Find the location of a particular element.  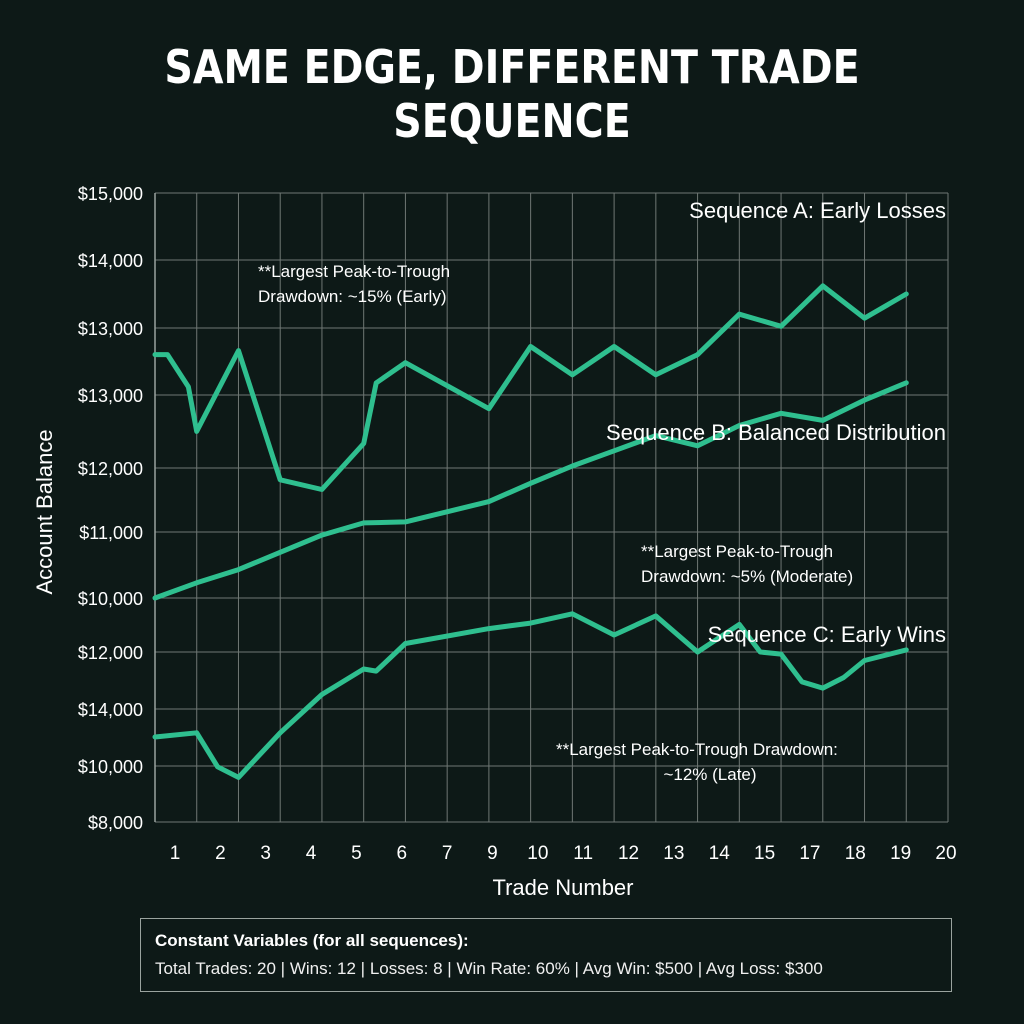

series-label: Sequence A: Early Losses is located at coordinates (817, 210).